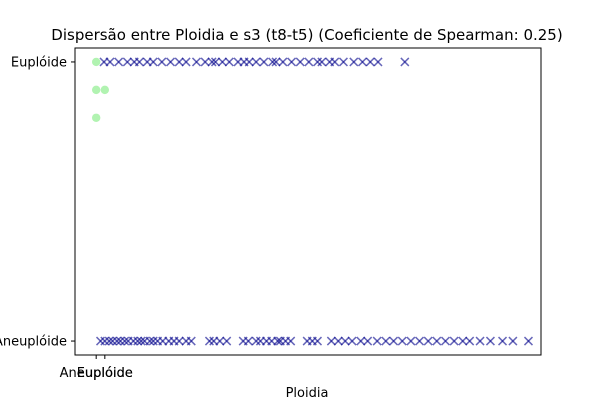 This screenshot has width=600, height=400. I want to click on x-tick-label: Euplóide, so click(105, 373).